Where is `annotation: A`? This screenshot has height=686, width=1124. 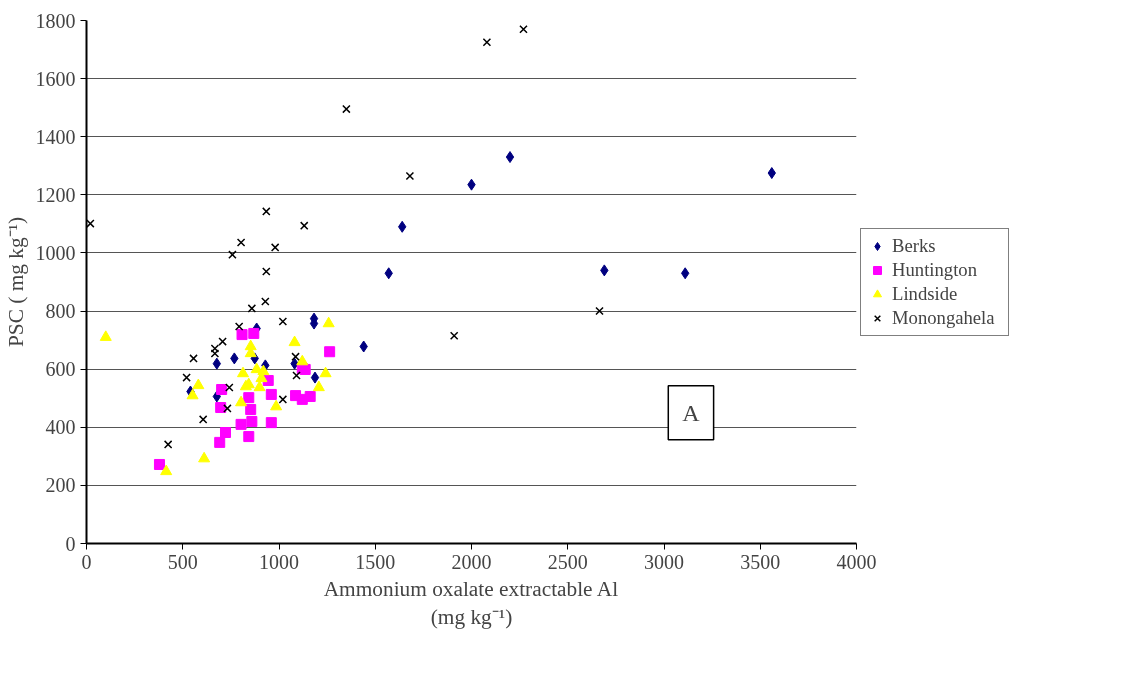
annotation: A is located at coordinates (691, 412).